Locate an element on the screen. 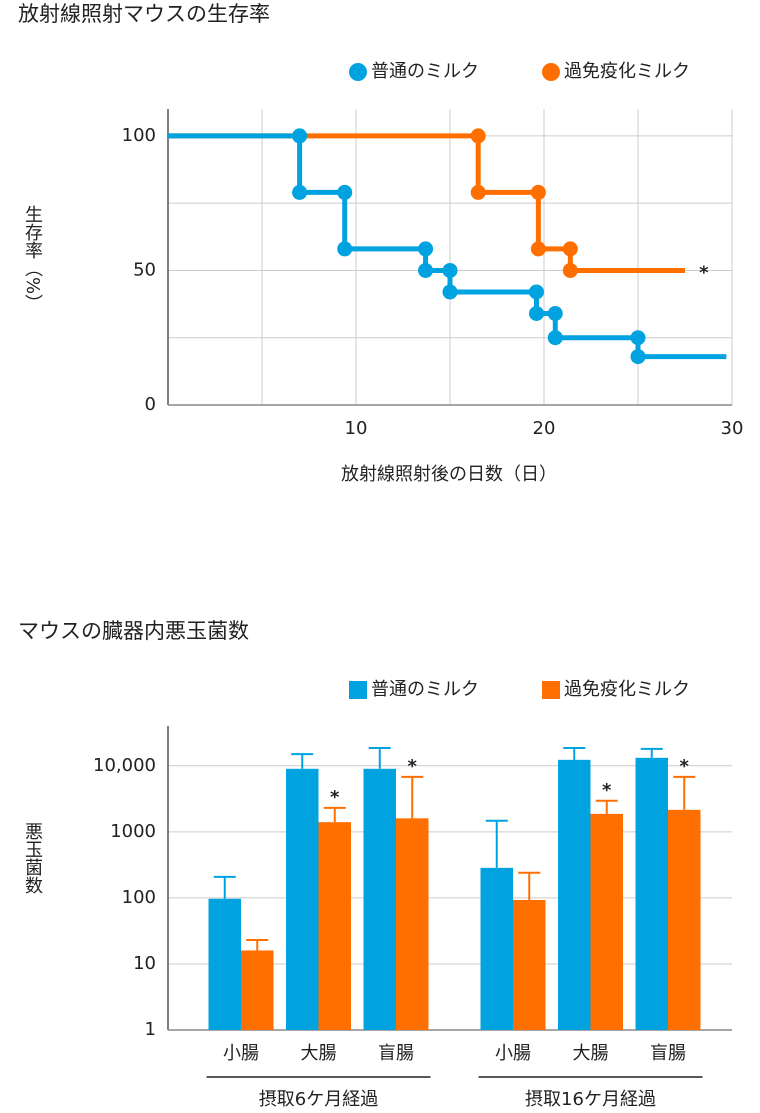 The height and width of the screenshot is (1113, 760). y-tick-label: 1 is located at coordinates (150, 1029).